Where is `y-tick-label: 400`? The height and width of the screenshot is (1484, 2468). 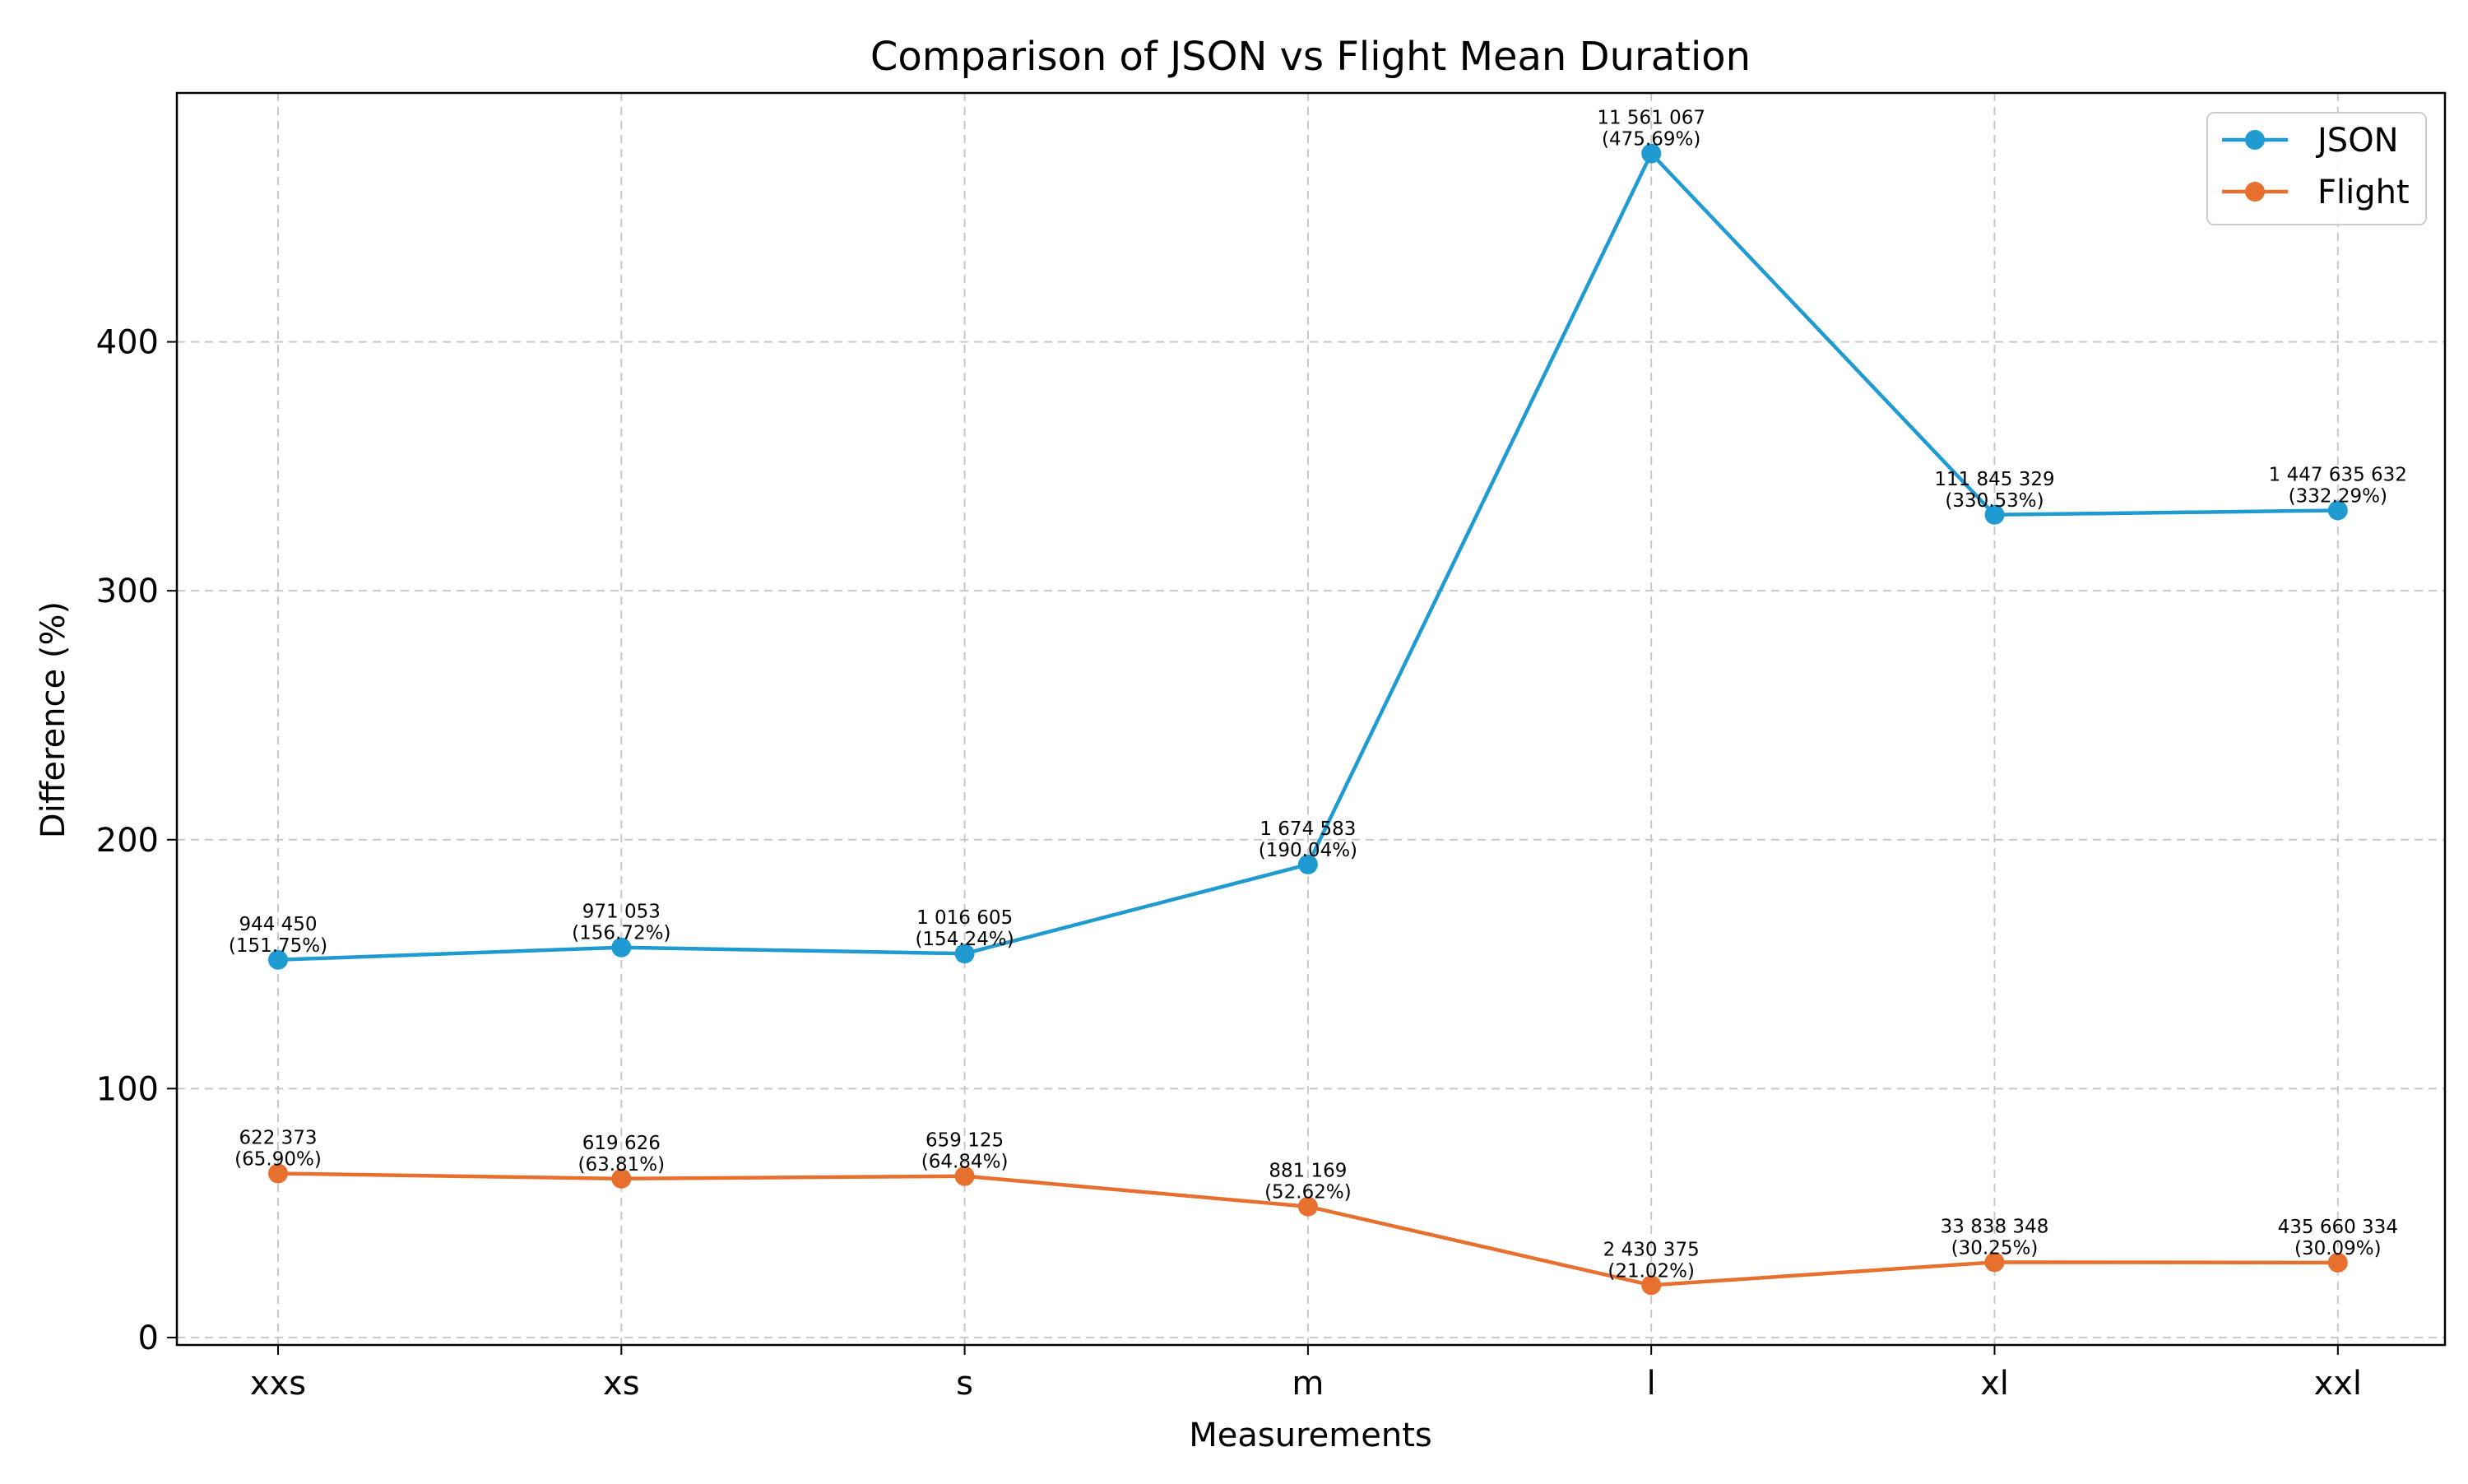
y-tick-label: 400 is located at coordinates (127, 343).